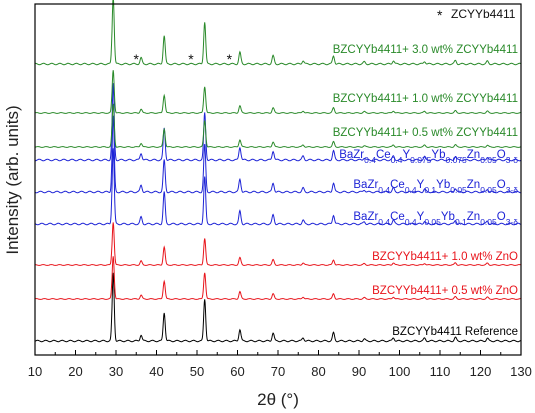 This screenshot has height=413, width=535. I want to click on series-label-7: BZCYYb4411+ 0.5 wt% ZCYYb4411, so click(425, 133).